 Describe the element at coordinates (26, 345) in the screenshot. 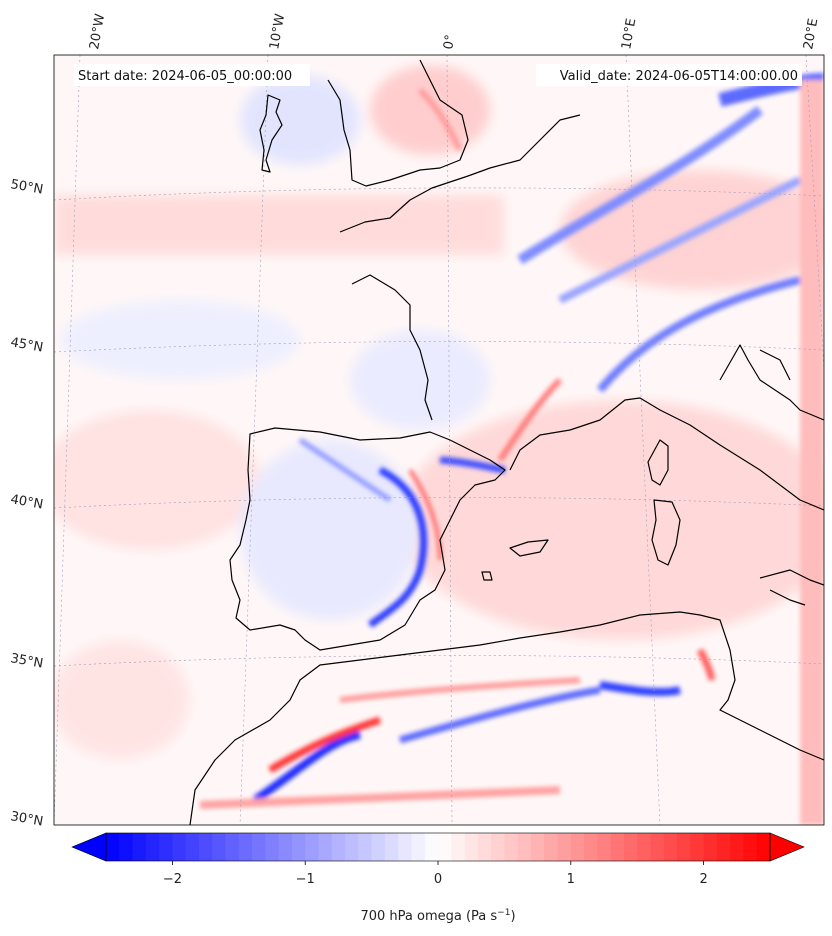

I see `lat-label-45n: 45°N` at that location.